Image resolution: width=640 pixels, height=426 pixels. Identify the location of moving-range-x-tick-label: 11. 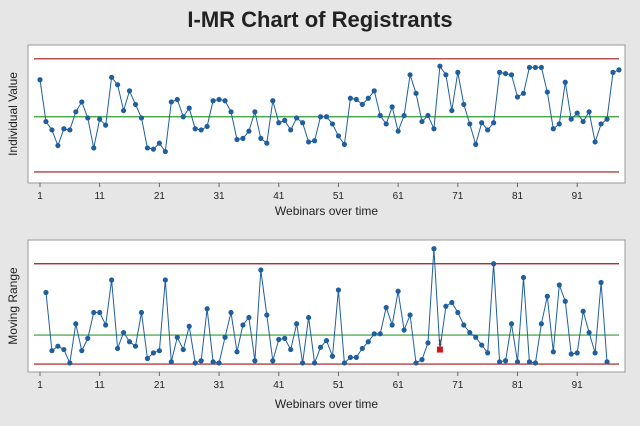
(99, 385).